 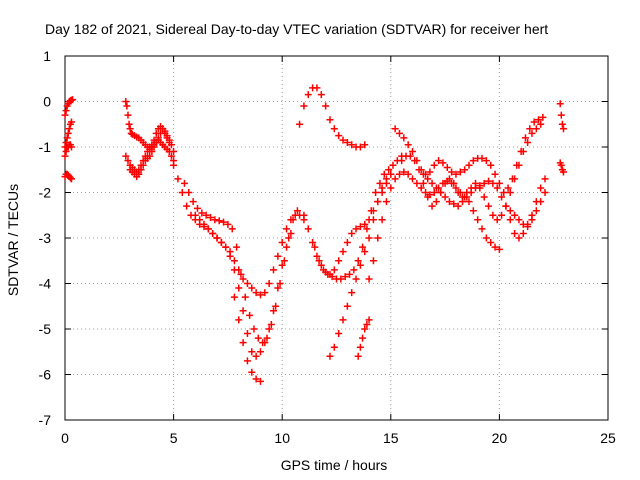 I want to click on x-tick-label: 5, so click(x=174, y=438).